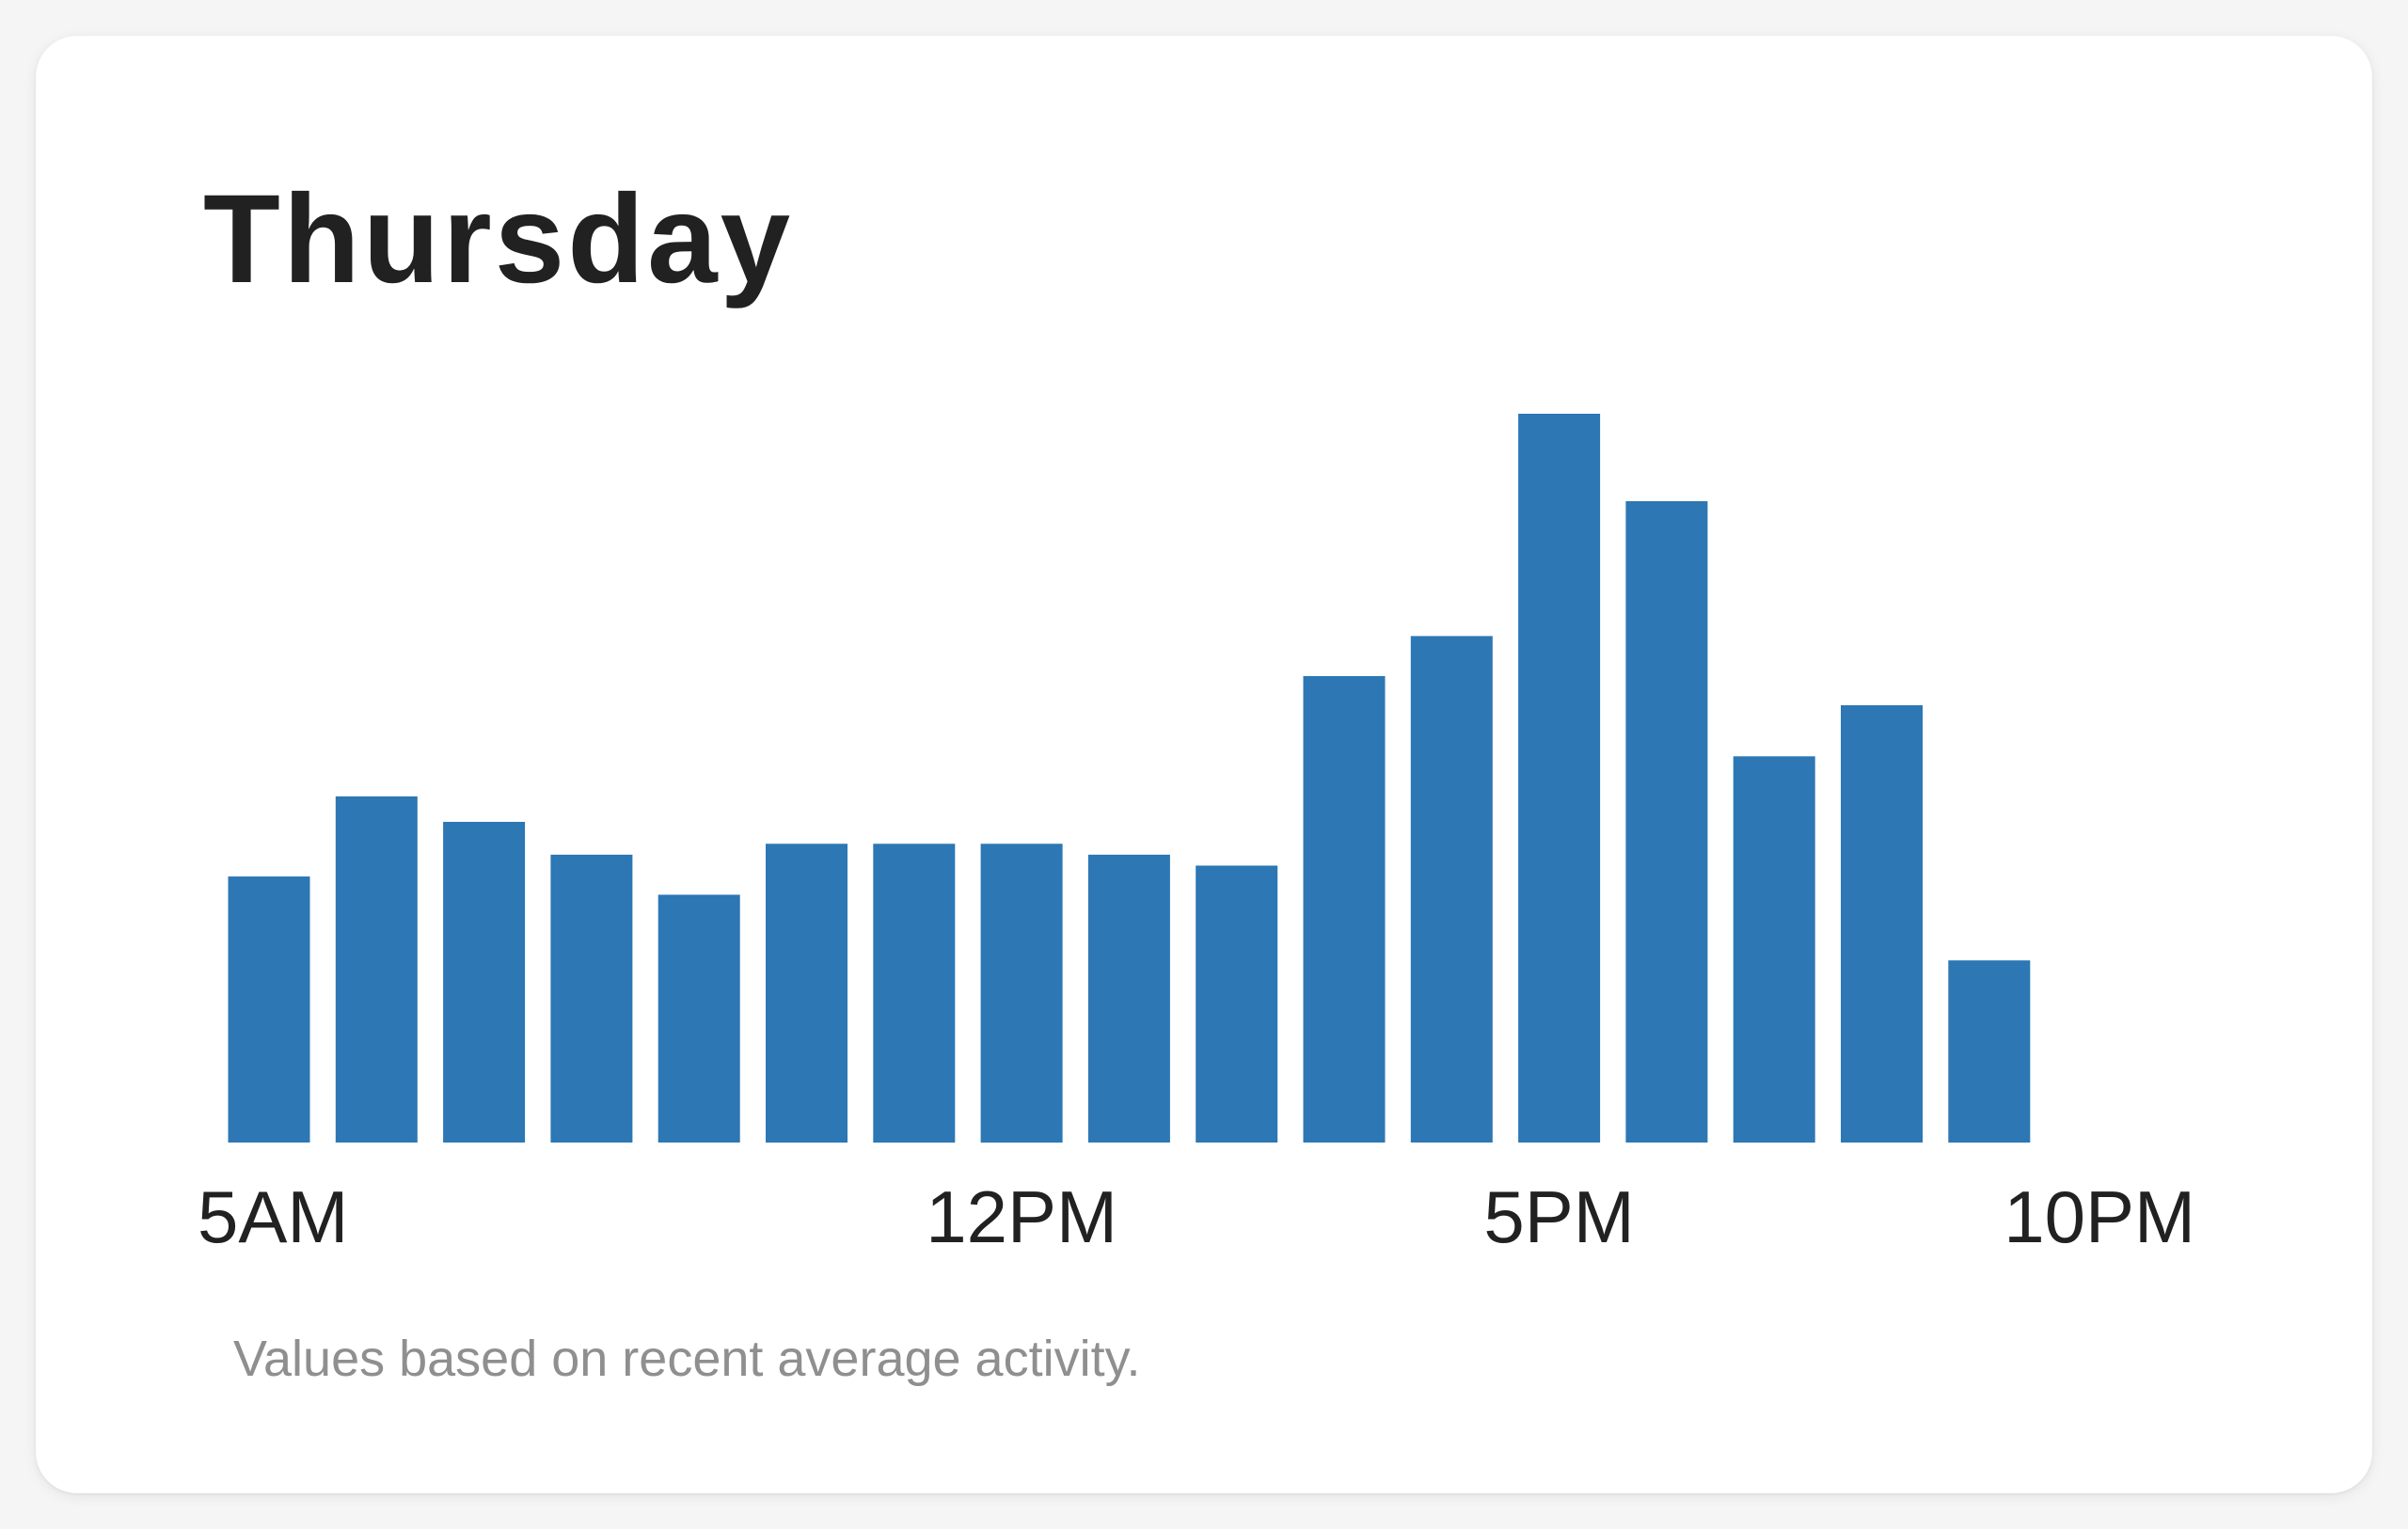  What do you see at coordinates (1237, 1004) in the screenshot?
I see `bar-2pm` at bounding box center [1237, 1004].